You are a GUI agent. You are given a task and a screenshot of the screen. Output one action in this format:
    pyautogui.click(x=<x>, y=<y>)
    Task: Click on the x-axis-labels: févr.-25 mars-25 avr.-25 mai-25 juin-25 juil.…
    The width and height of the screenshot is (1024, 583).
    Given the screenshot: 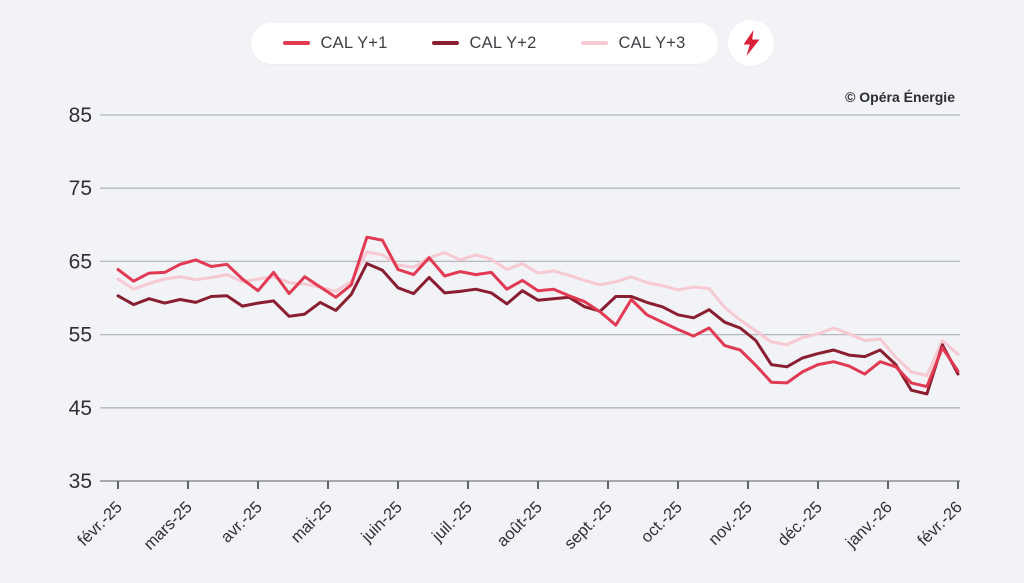 What is the action you would take?
    pyautogui.click(x=520, y=526)
    